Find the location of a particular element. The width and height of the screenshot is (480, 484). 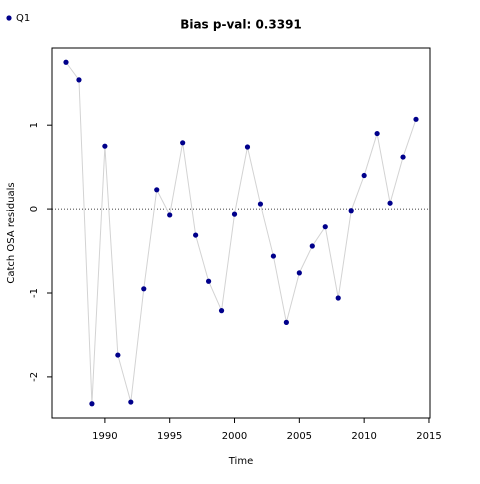

legend-marker is located at coordinates (9, 18).